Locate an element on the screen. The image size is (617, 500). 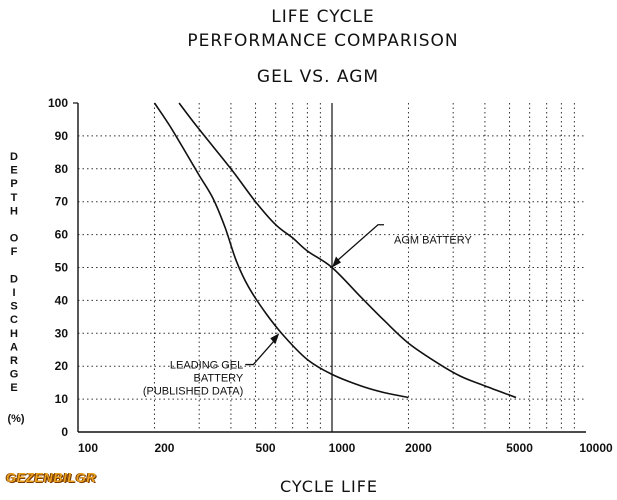
y-tick-label: 90 is located at coordinates (62, 136).